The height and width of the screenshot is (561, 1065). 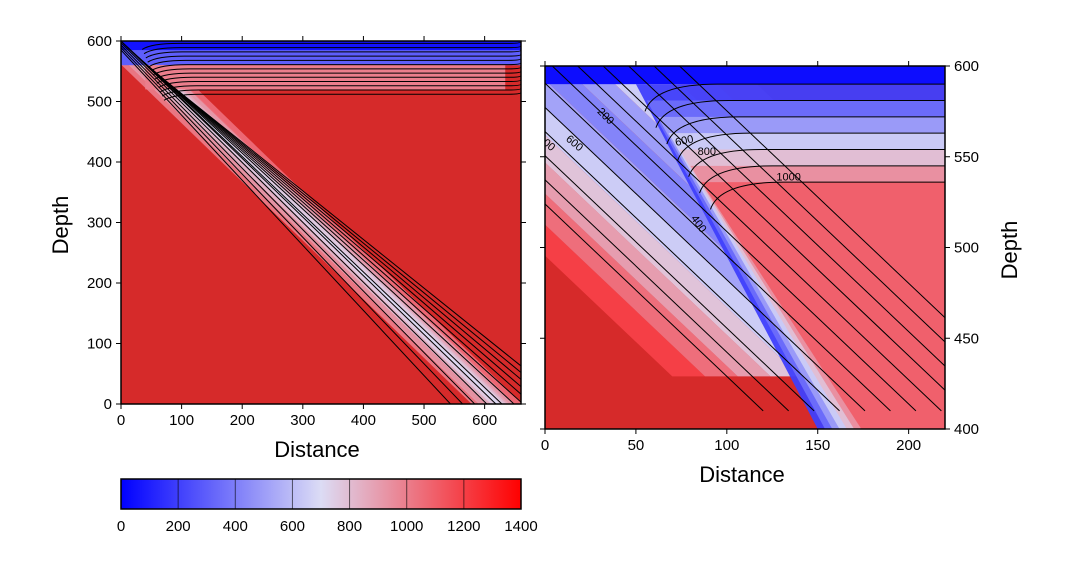 What do you see at coordinates (349, 526) in the screenshot?
I see `colorbar-tick-label: 800` at bounding box center [349, 526].